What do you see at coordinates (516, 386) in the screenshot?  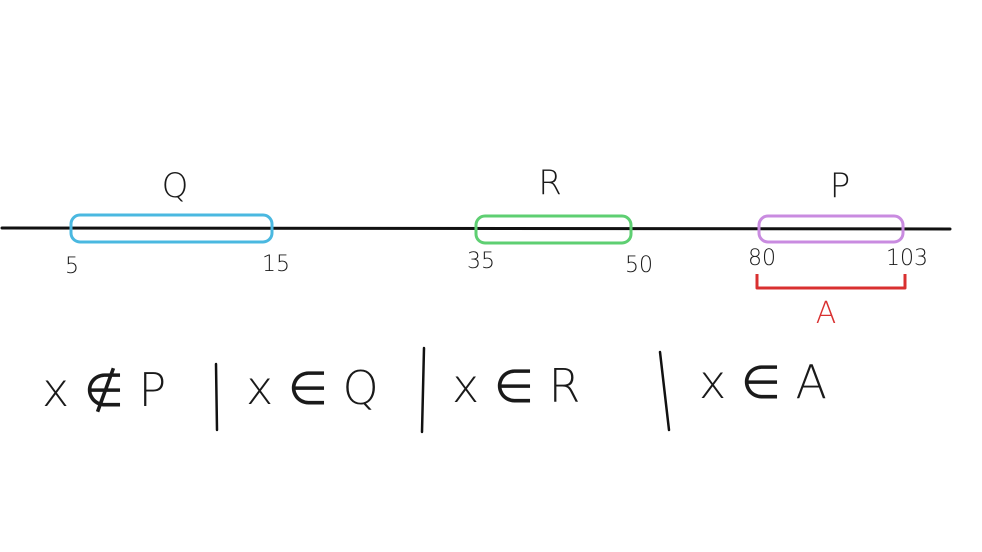 I see `condition-3: x ∈ R` at bounding box center [516, 386].